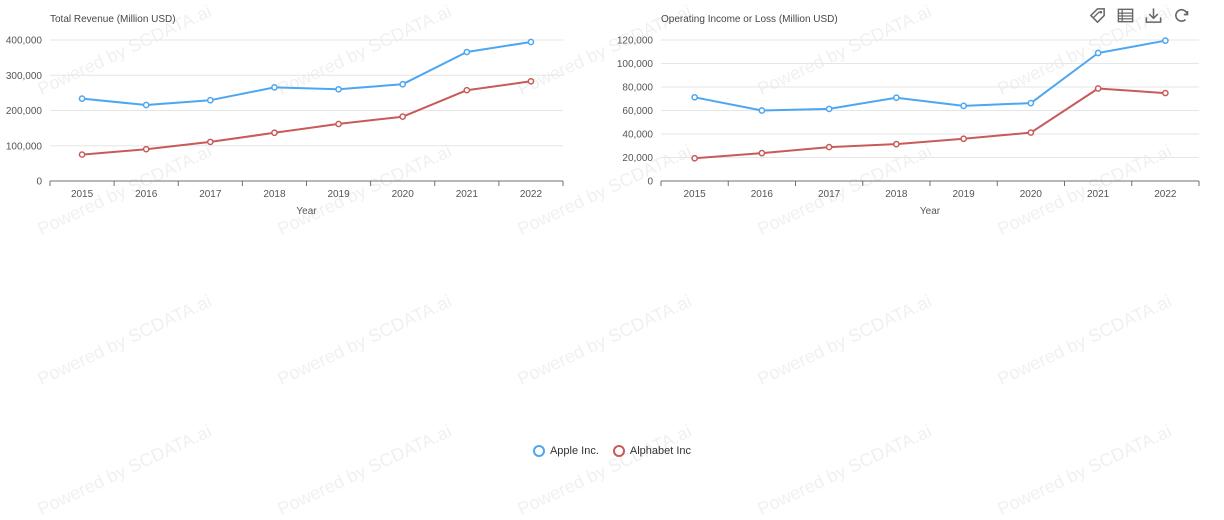 The image size is (1224, 520). I want to click on y-tick-label: 400,000, so click(24, 41).